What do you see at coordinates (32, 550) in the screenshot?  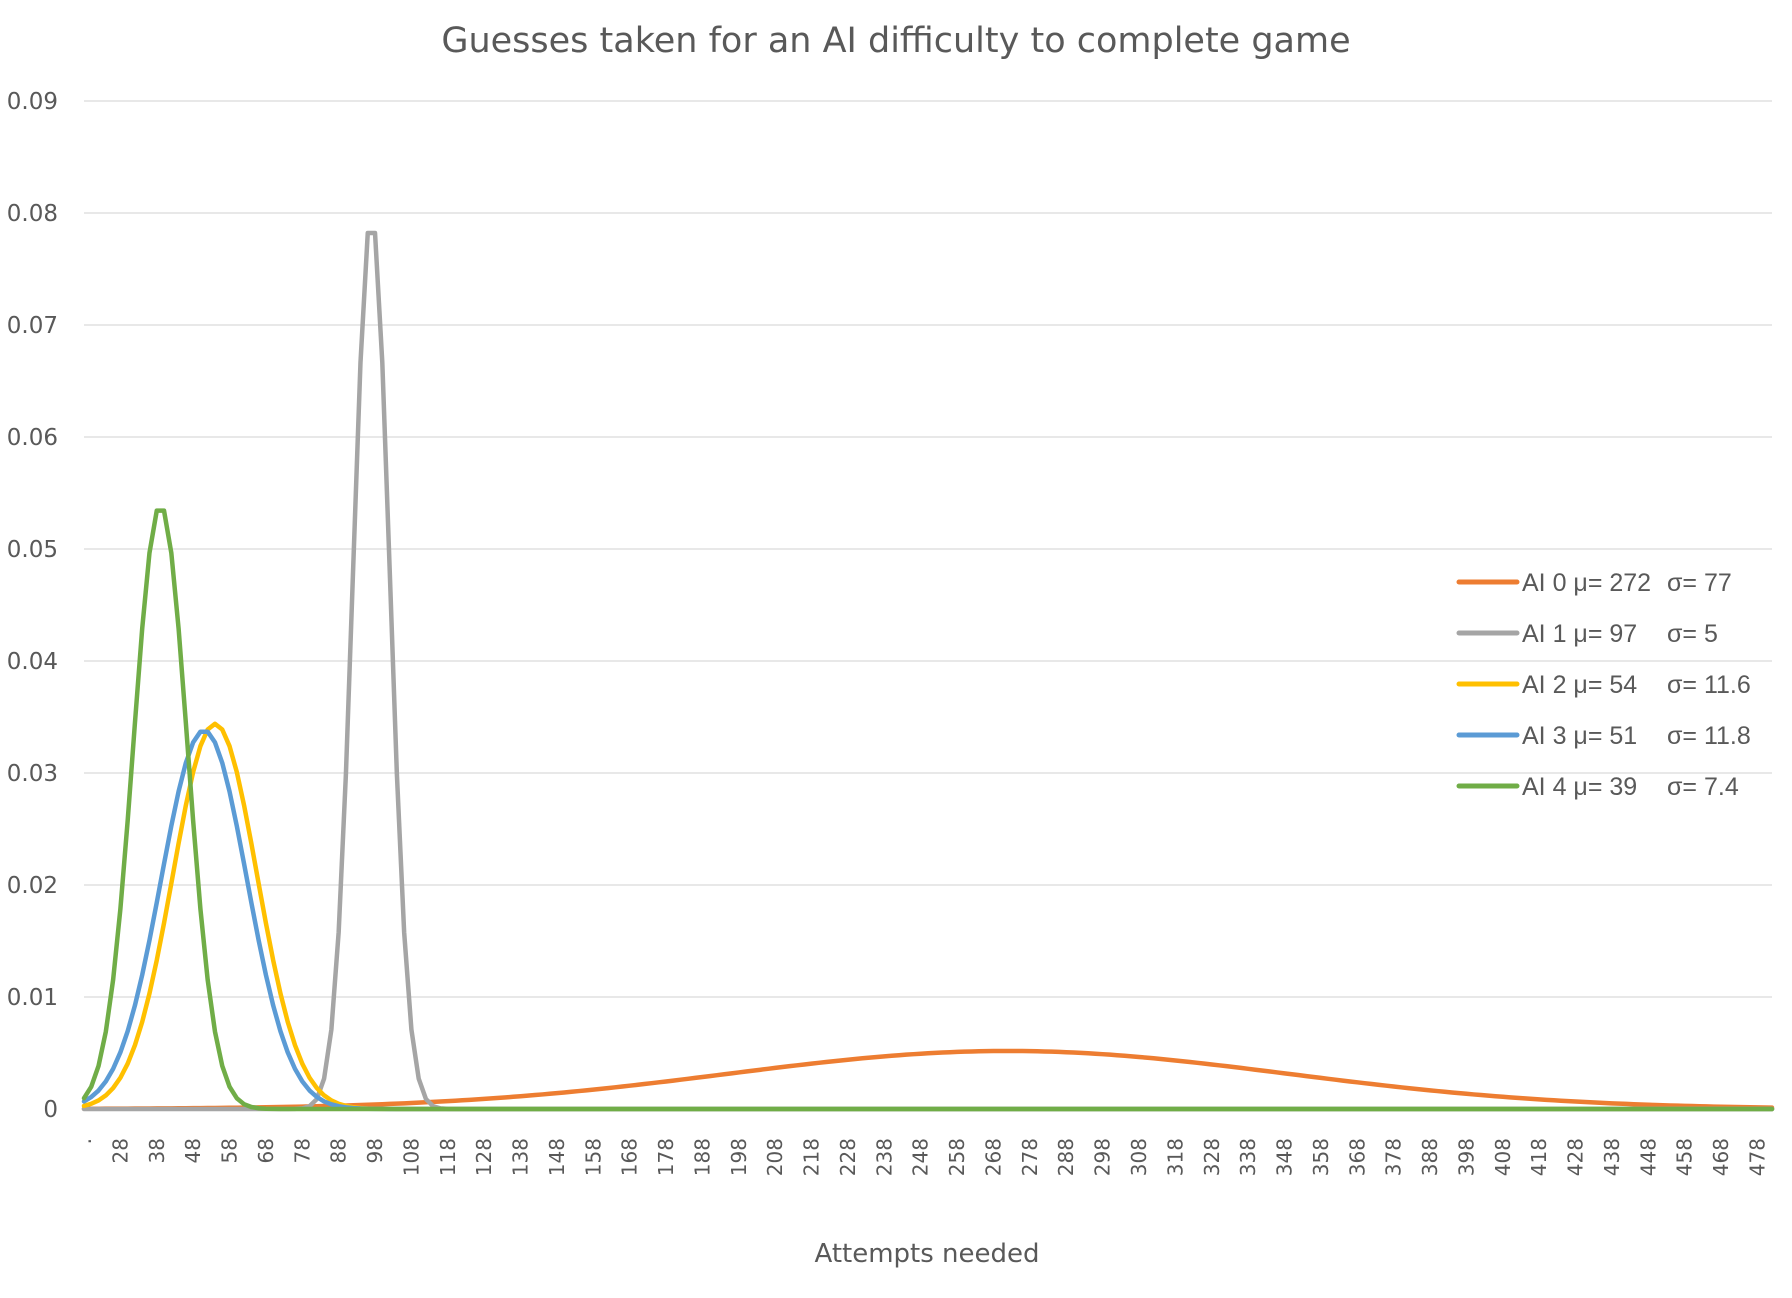 I see `y-tick-label: 0.05` at bounding box center [32, 550].